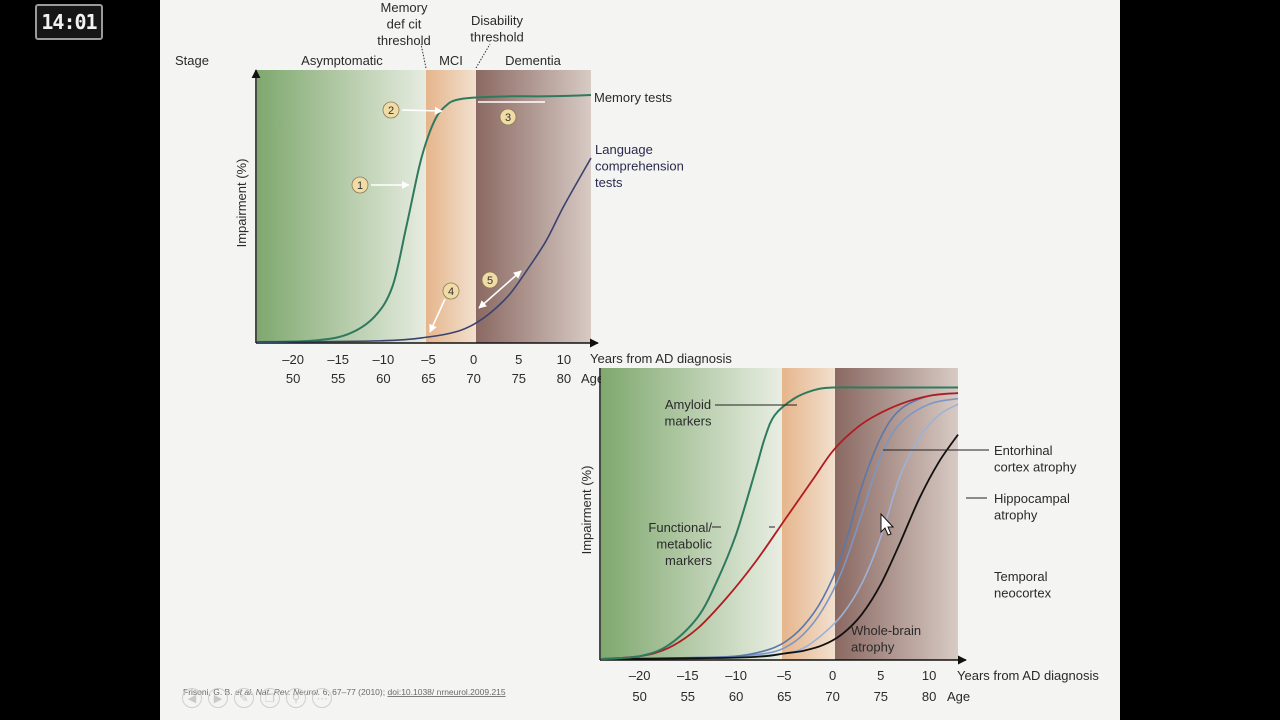  I want to click on series-memory-tests, so click(424, 218).